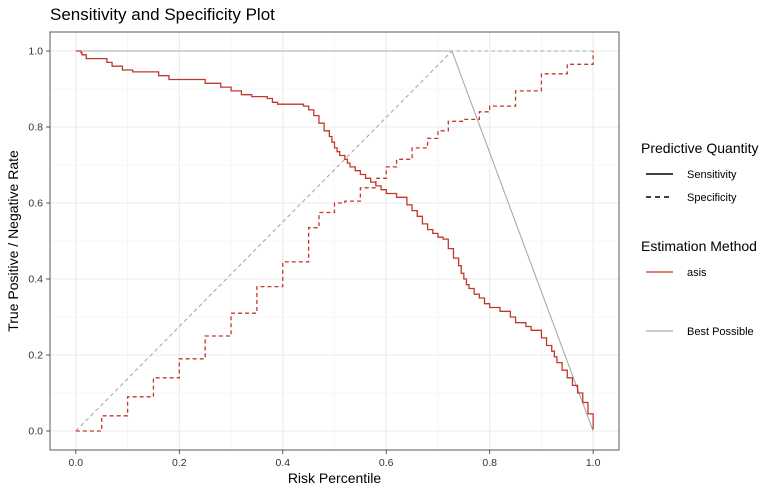 The height and width of the screenshot is (495, 776). What do you see at coordinates (162, 14) in the screenshot?
I see `chart-title: Sensitivity and Specificity Plot` at bounding box center [162, 14].